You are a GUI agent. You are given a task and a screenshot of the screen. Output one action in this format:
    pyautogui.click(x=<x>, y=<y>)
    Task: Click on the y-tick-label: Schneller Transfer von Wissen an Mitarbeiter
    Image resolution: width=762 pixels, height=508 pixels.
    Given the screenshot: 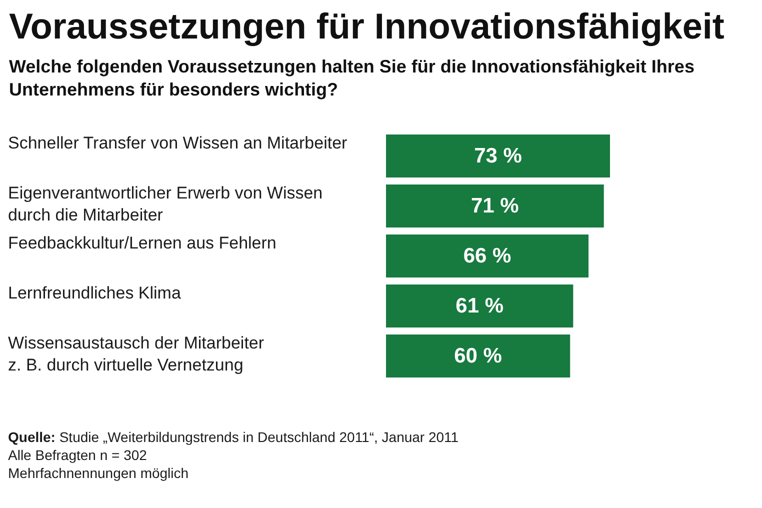 What is the action you would take?
    pyautogui.click(x=178, y=143)
    